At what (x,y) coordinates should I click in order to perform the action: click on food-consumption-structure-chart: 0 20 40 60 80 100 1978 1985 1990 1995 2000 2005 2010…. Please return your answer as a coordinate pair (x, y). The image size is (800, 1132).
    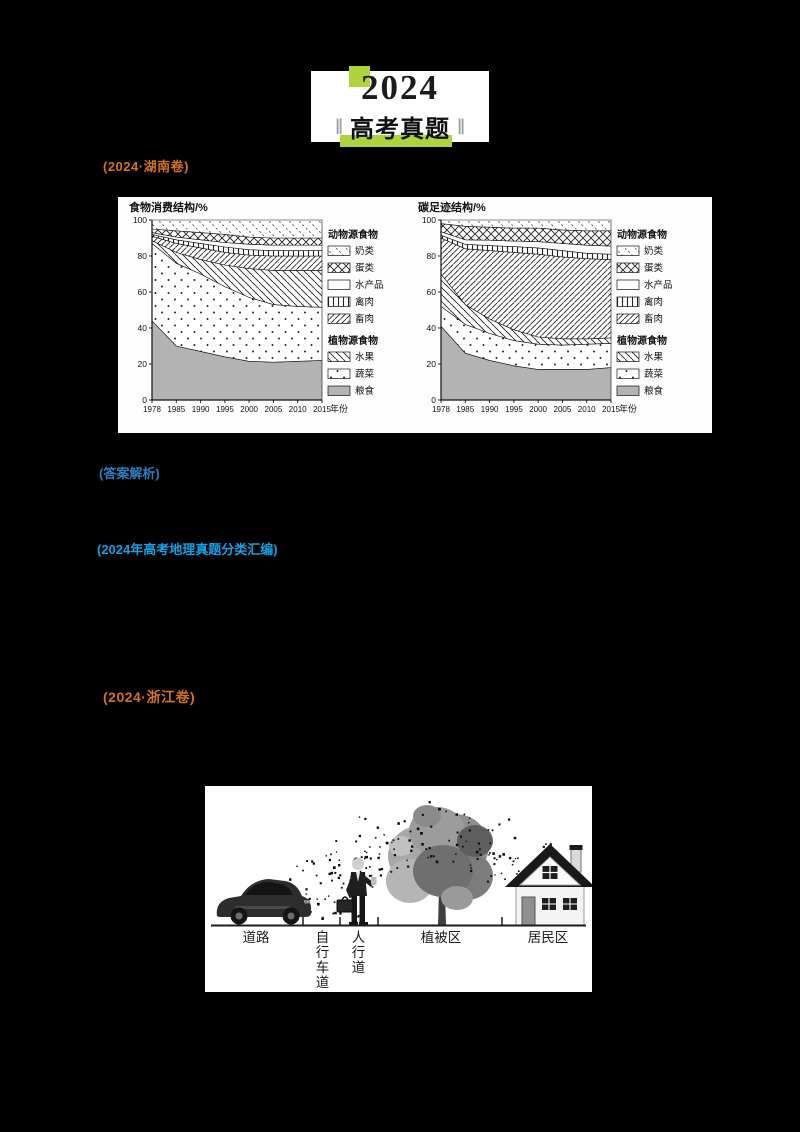
    Looking at the image, I should click on (270, 315).